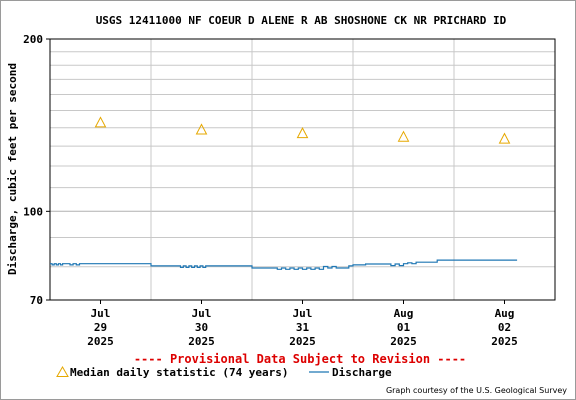 The width and height of the screenshot is (576, 400). Describe the element at coordinates (12, 169) in the screenshot. I see `y-axis-label: Discharge, cubic feet per second` at that location.